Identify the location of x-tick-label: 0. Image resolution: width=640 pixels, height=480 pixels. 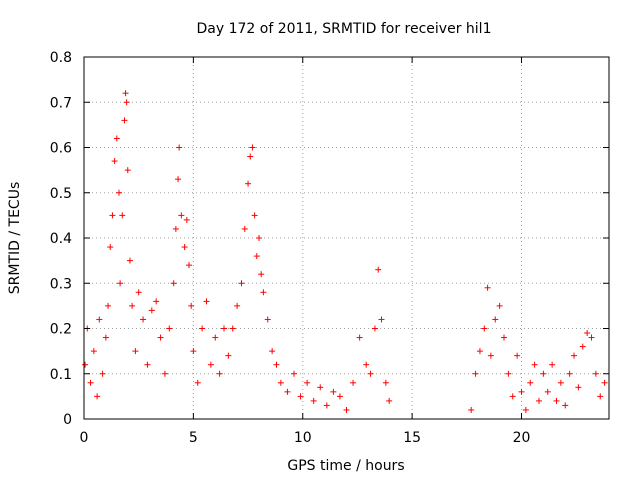
(84, 438).